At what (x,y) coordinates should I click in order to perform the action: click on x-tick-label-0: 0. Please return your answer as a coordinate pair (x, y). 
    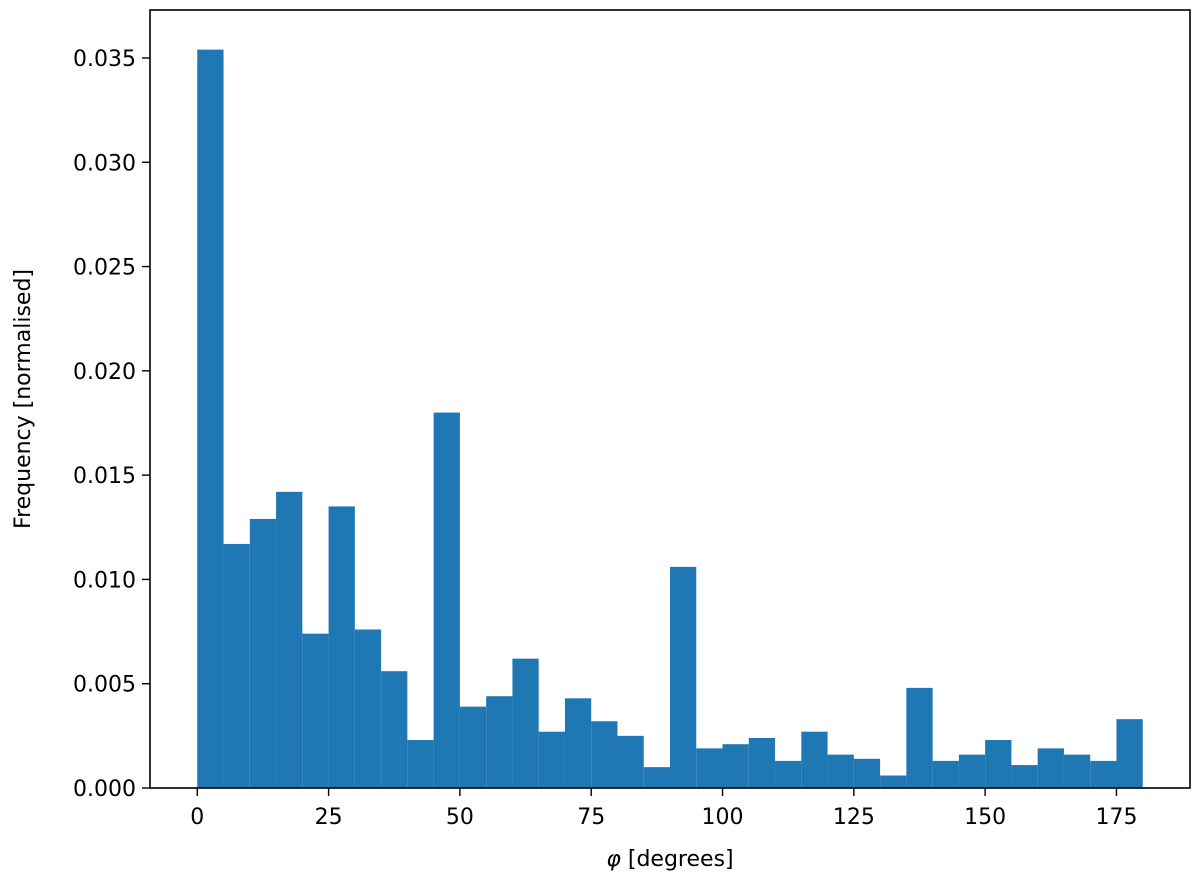
    Looking at the image, I should click on (197, 817).